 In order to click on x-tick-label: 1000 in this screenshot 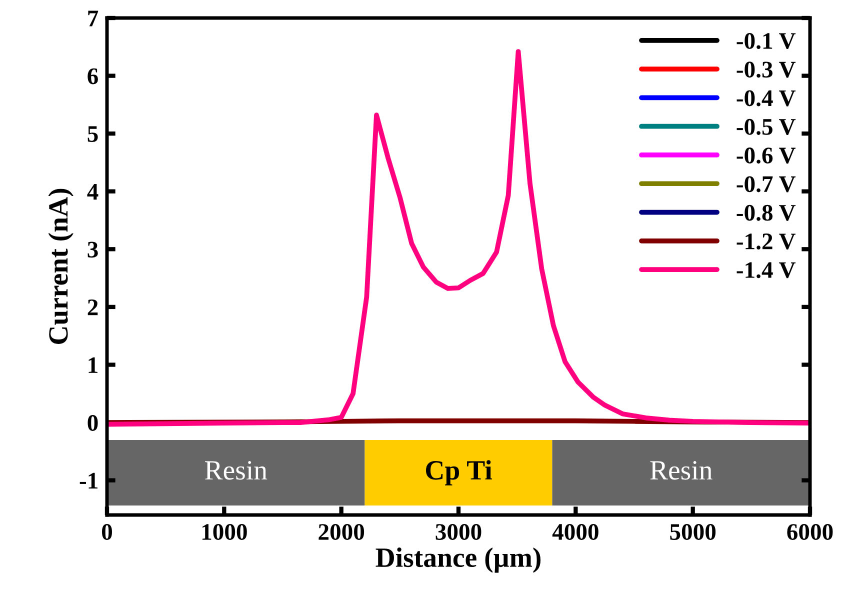, I will do `click(224, 532)`.